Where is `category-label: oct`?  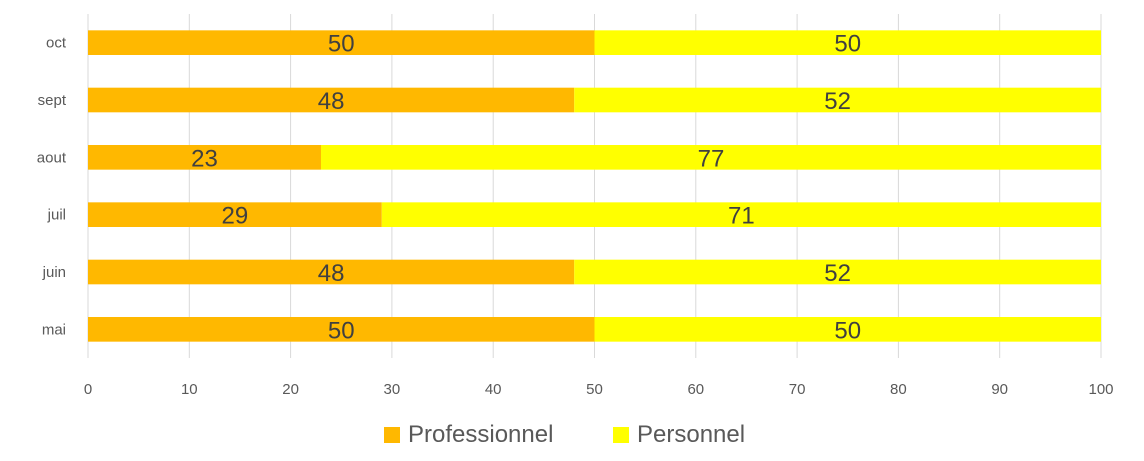
category-label: oct is located at coordinates (56, 43).